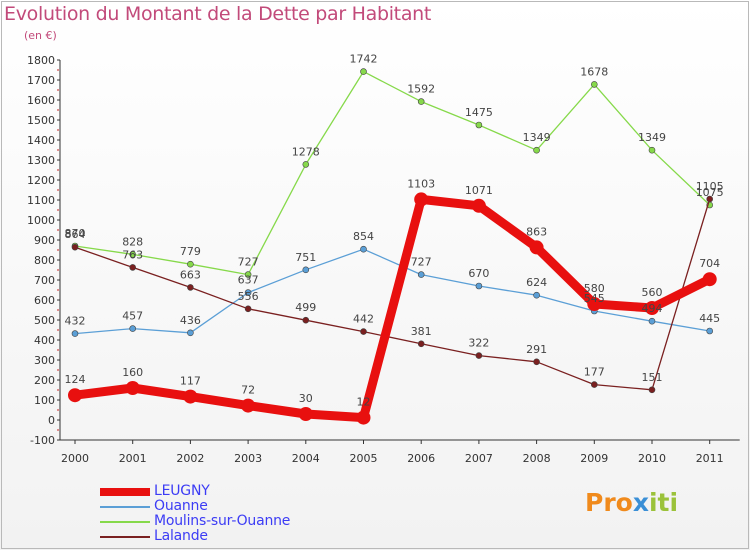 The width and height of the screenshot is (750, 550). Describe the element at coordinates (44, 360) in the screenshot. I see `y-tick-label: 300` at that location.